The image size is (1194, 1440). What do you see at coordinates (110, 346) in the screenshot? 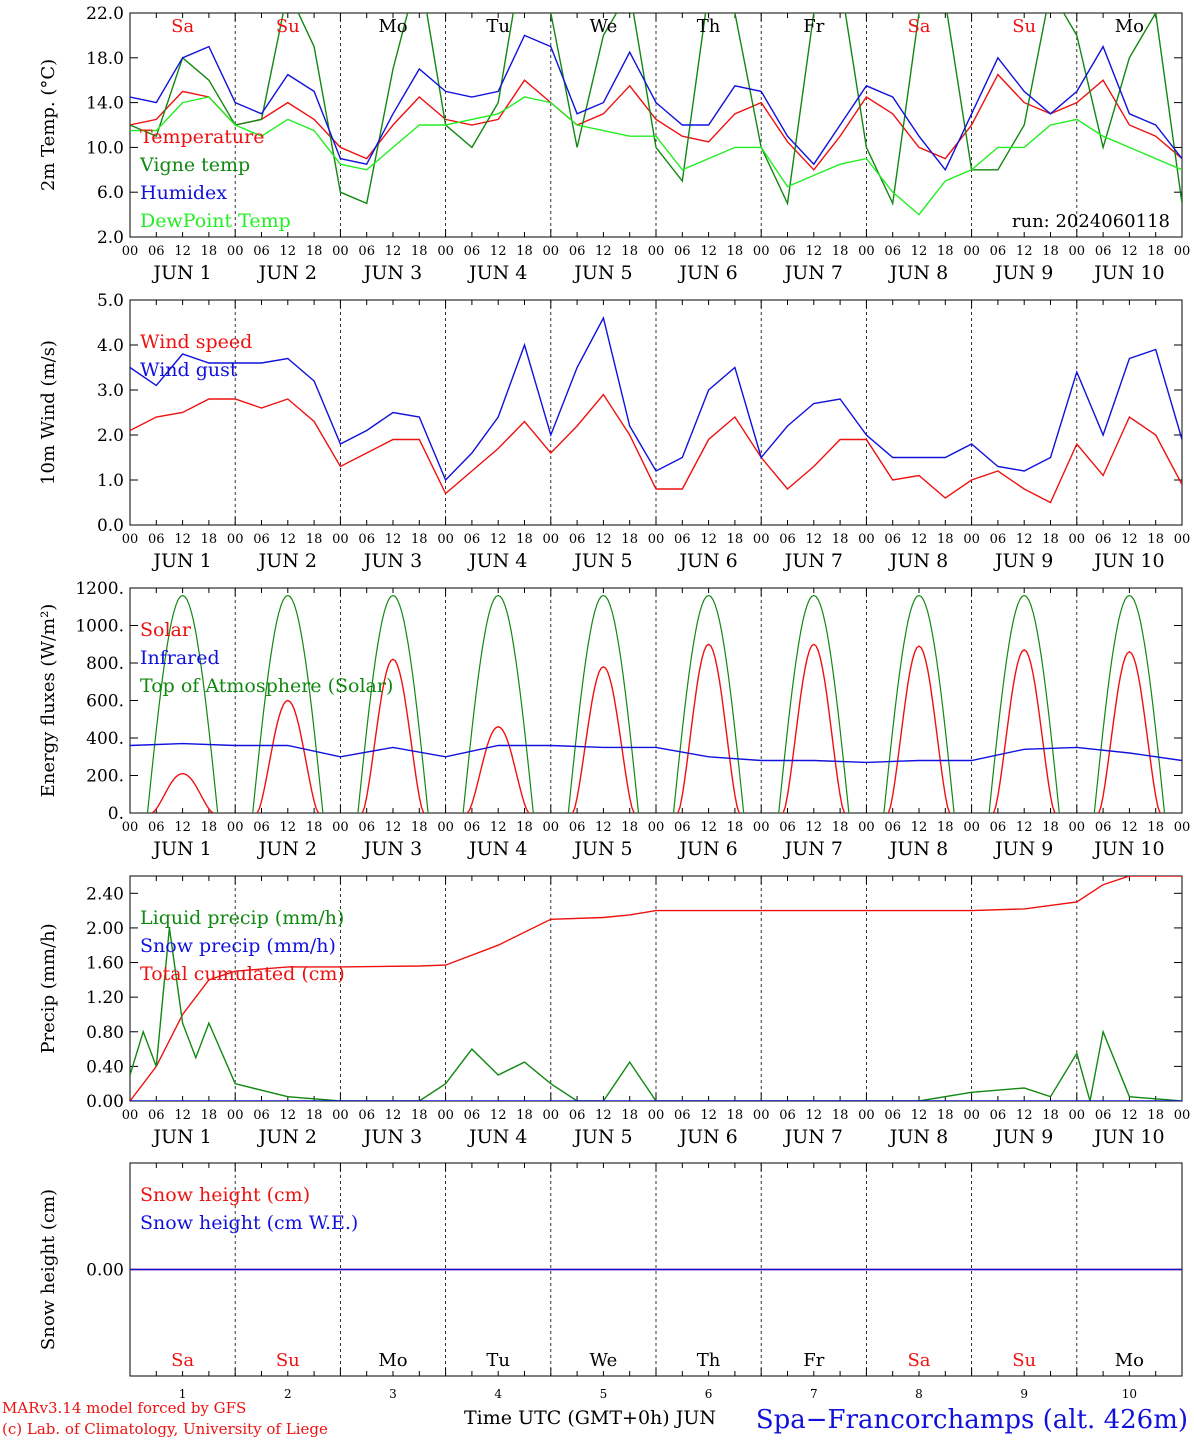
I see `y-tick-label: 4.0` at bounding box center [110, 346].